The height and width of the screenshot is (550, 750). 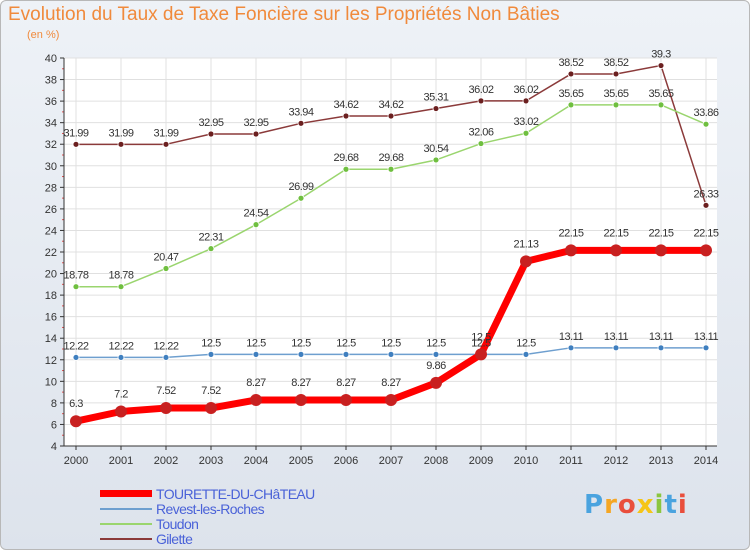 What do you see at coordinates (165, 133) in the screenshot?
I see `data-label: 31.99` at bounding box center [165, 133].